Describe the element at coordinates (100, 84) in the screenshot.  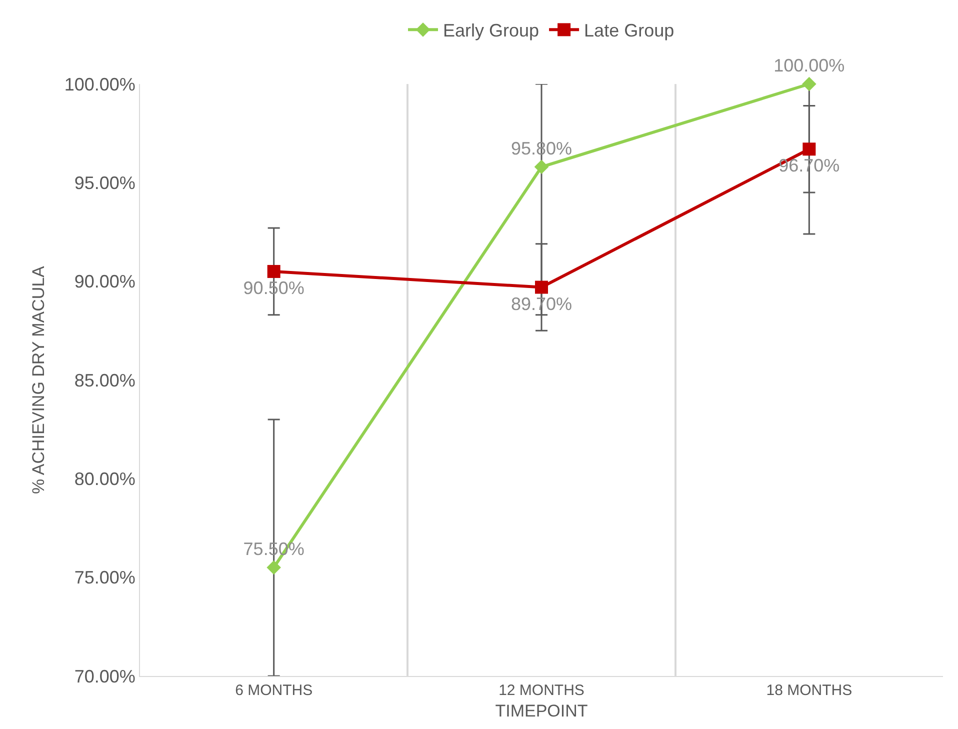
I see `y-tick-label: 100.00%` at that location.